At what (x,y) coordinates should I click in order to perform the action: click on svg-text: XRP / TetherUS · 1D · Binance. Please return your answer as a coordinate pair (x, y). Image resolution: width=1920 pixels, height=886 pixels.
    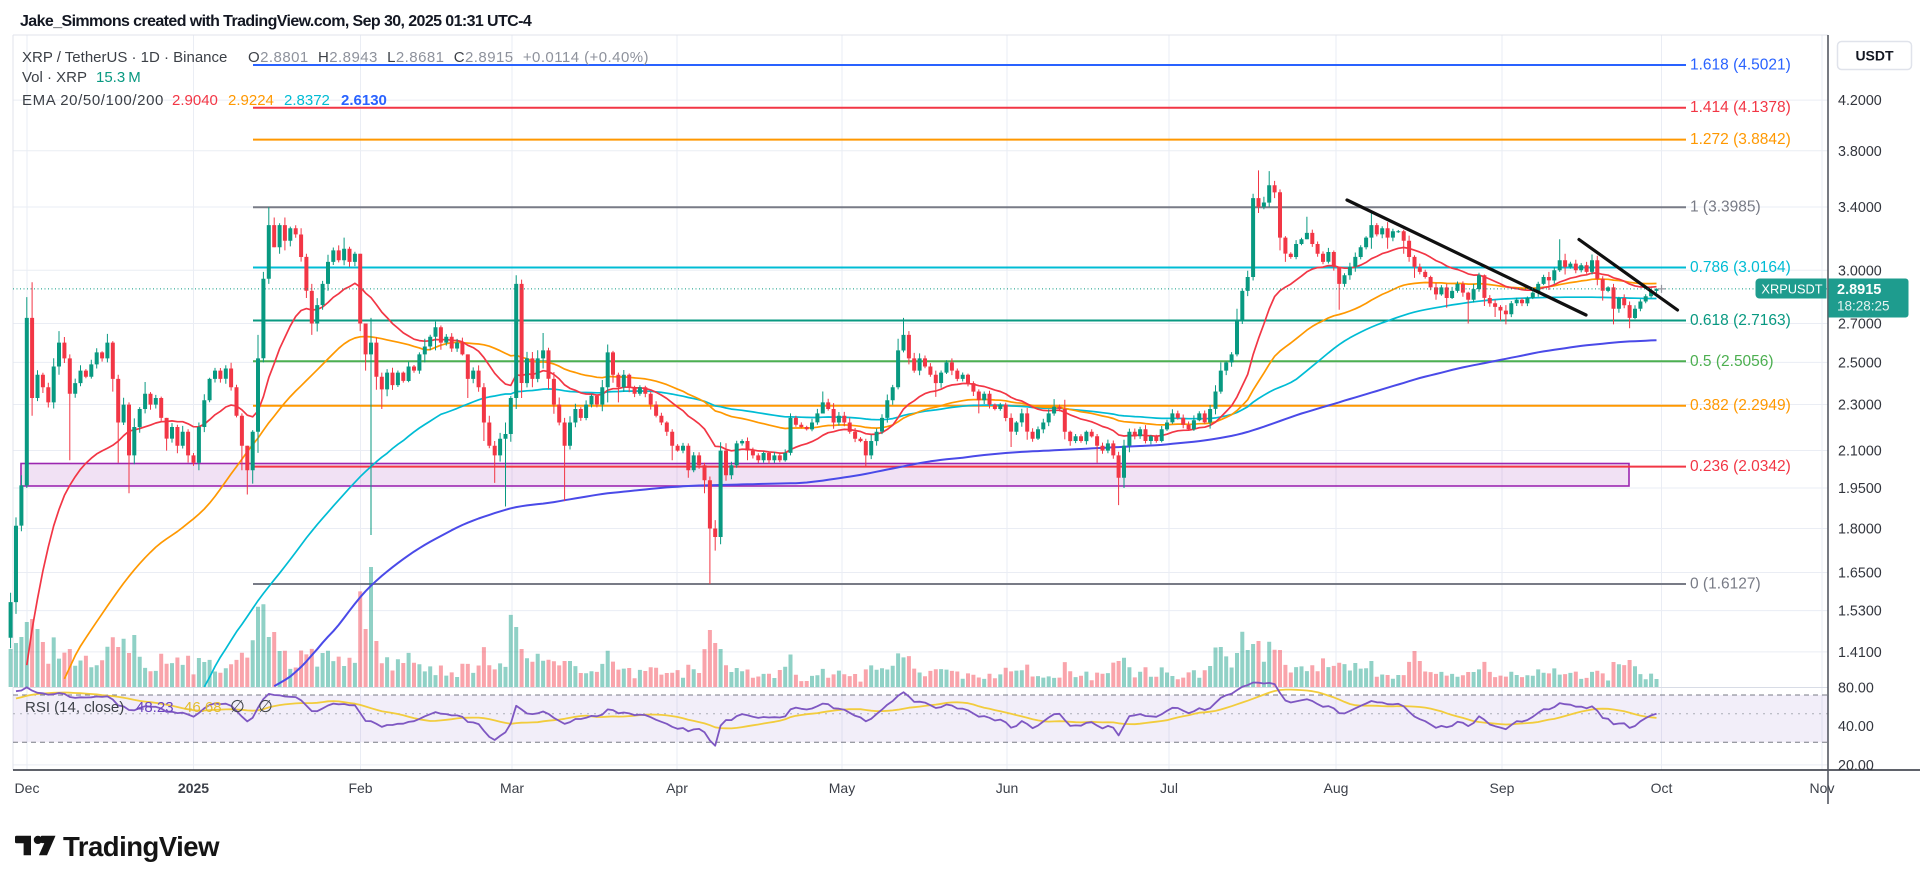
    Looking at the image, I should click on (124, 57).